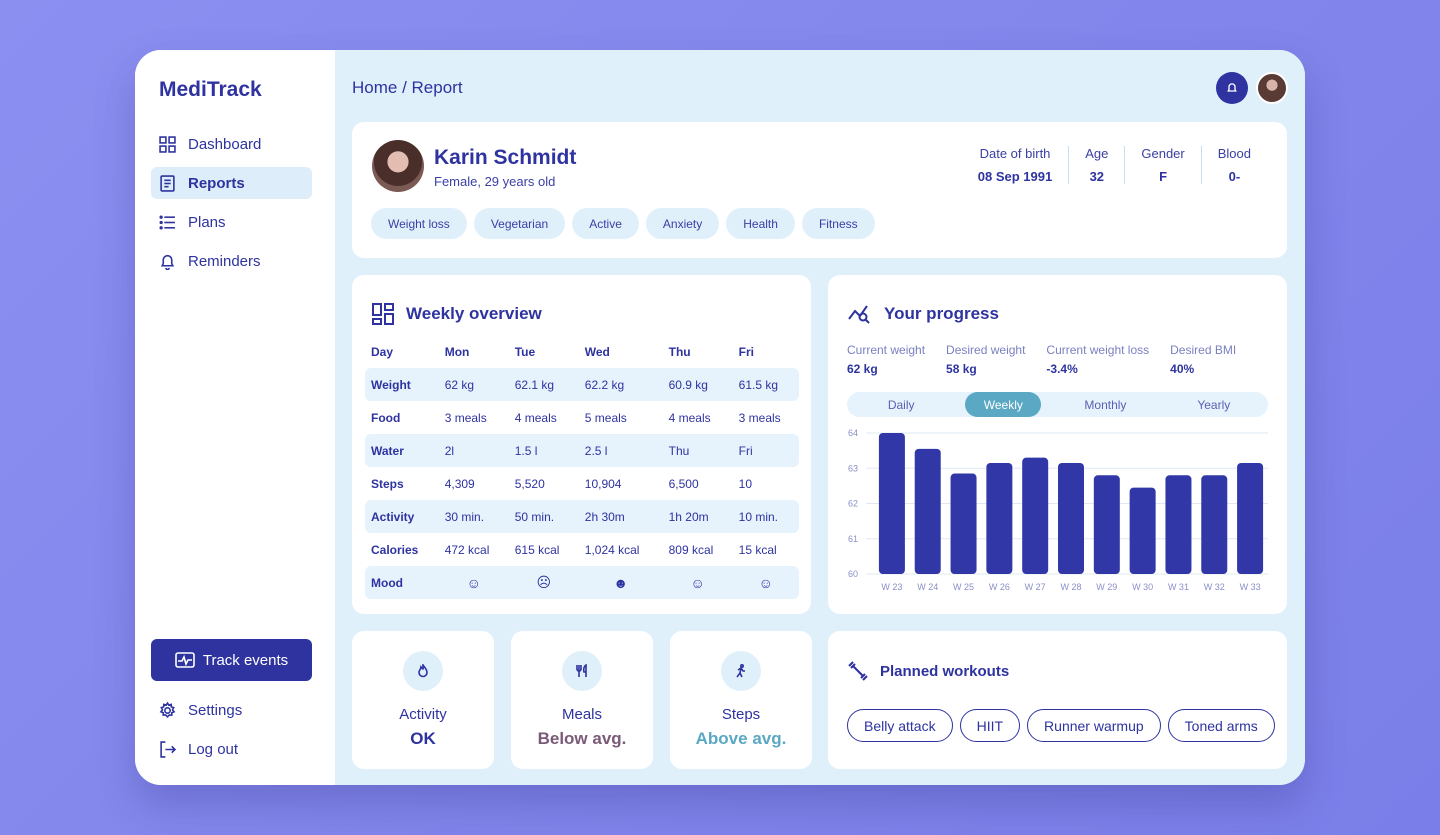 The width and height of the screenshot is (1440, 835). Describe the element at coordinates (990, 725) in the screenshot. I see `workout-chip: HIIT` at that location.